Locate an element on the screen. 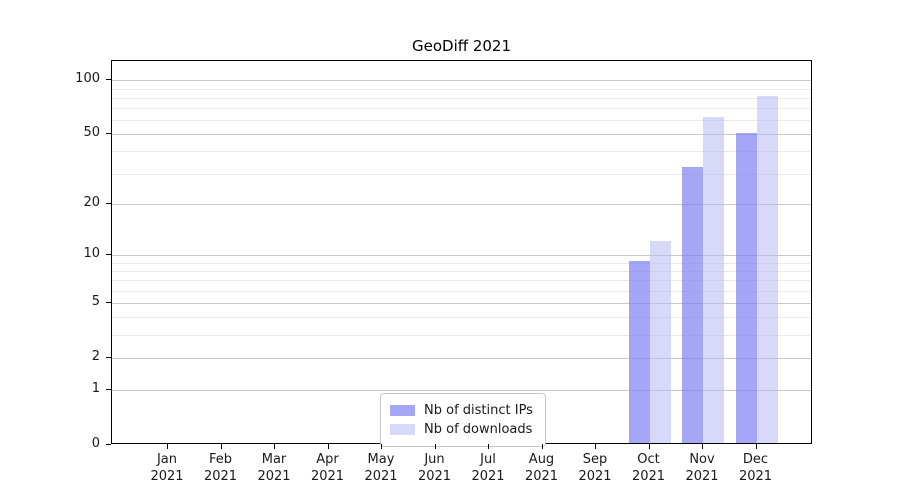  legend-item-downloads: Nb of downloads is located at coordinates (462, 429).